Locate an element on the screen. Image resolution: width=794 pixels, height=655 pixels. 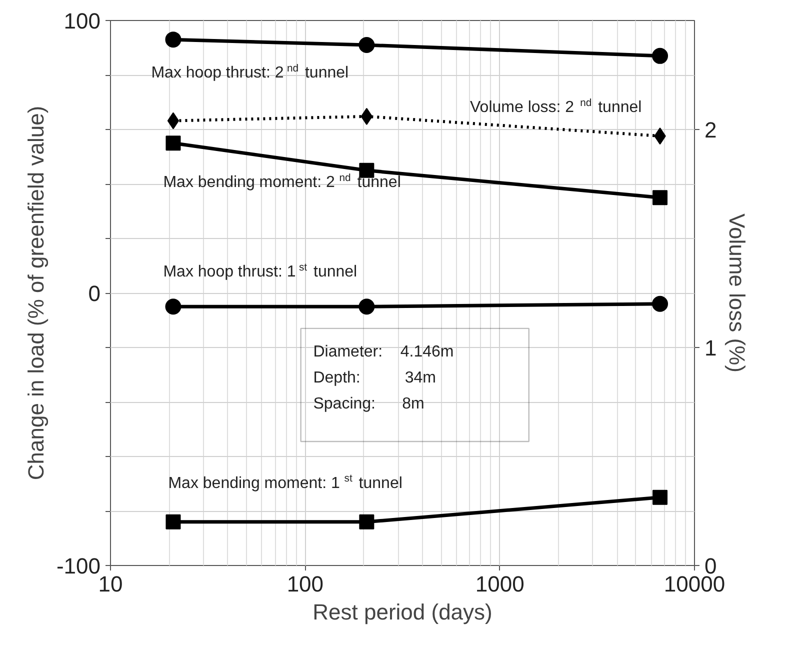
y2-axis-title: Volume loss (%) is located at coordinates (737, 293).